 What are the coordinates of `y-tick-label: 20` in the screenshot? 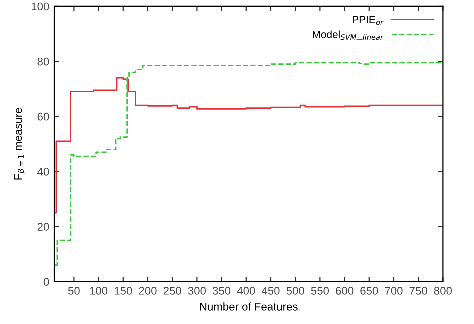 It's located at (44, 227).